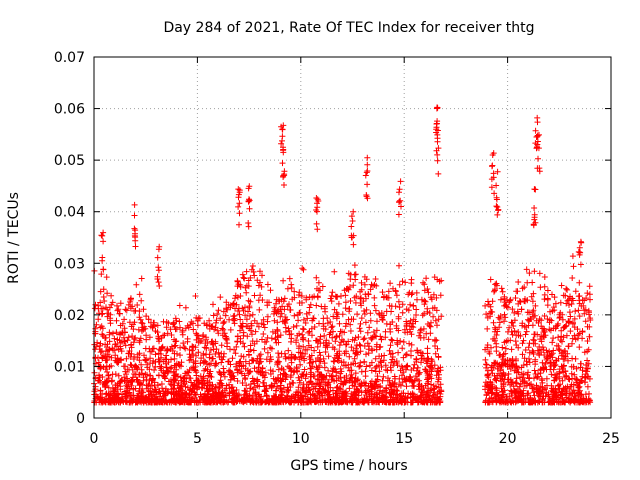 Image resolution: width=640 pixels, height=480 pixels. I want to click on x-tick-label: 15, so click(404, 439).